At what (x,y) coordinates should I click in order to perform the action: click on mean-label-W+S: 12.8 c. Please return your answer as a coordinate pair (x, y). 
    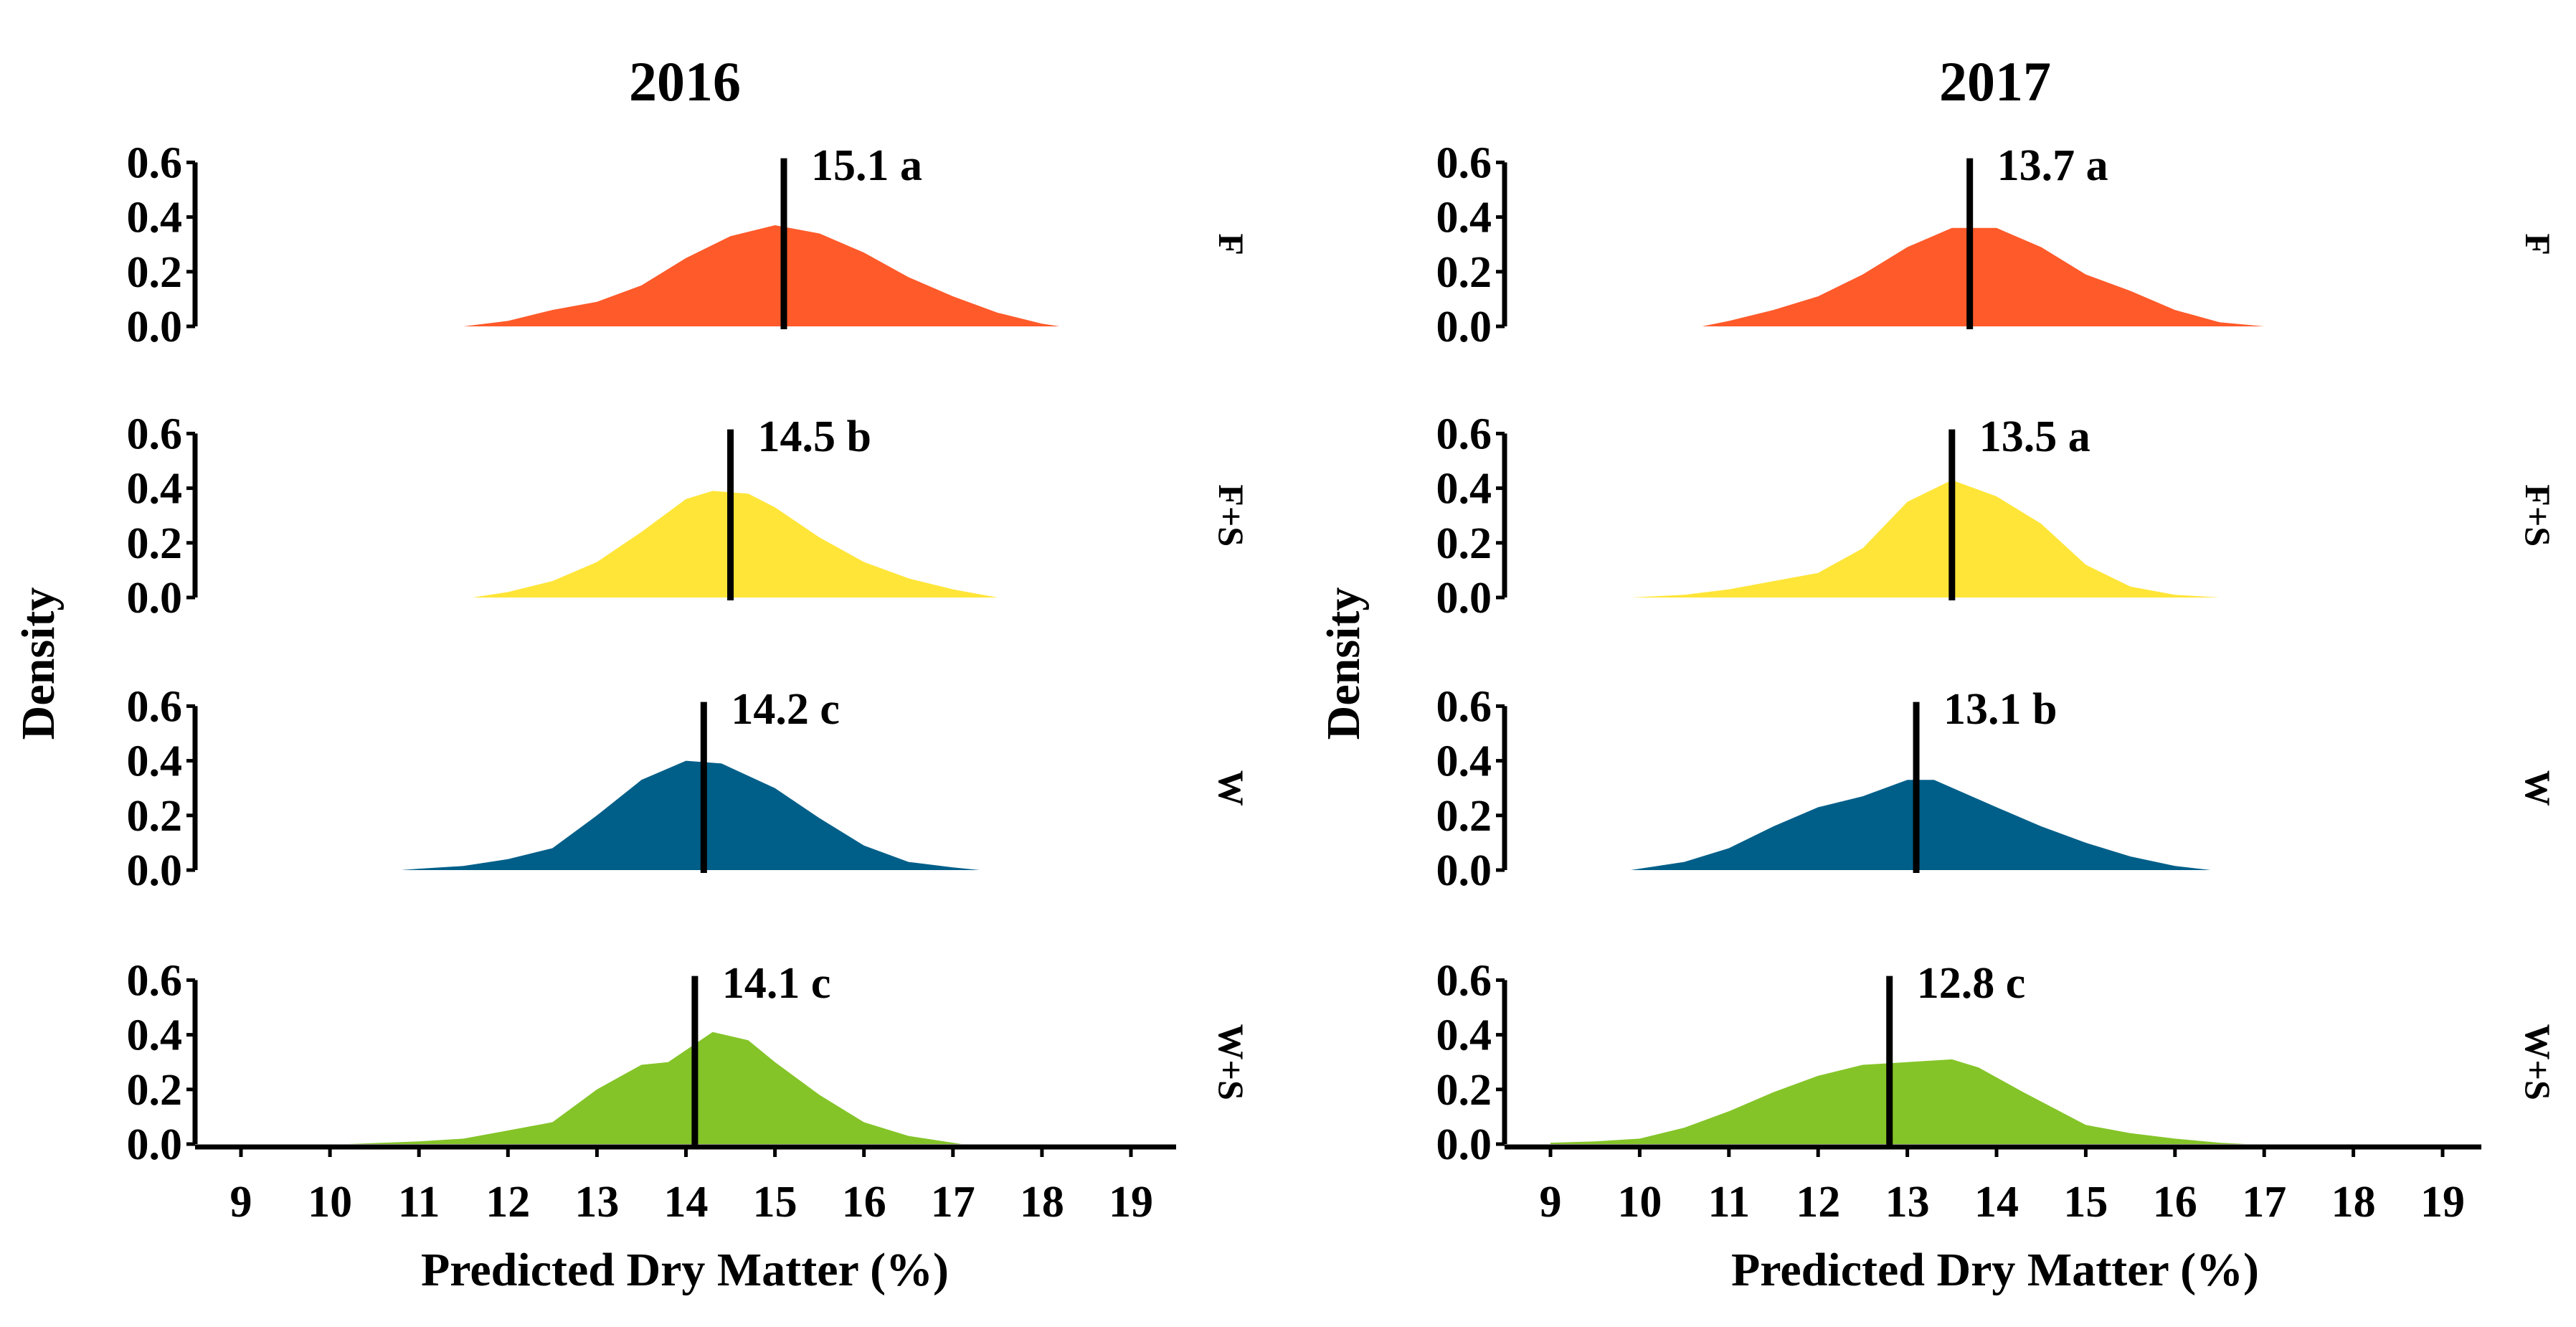
    Looking at the image, I should click on (1971, 984).